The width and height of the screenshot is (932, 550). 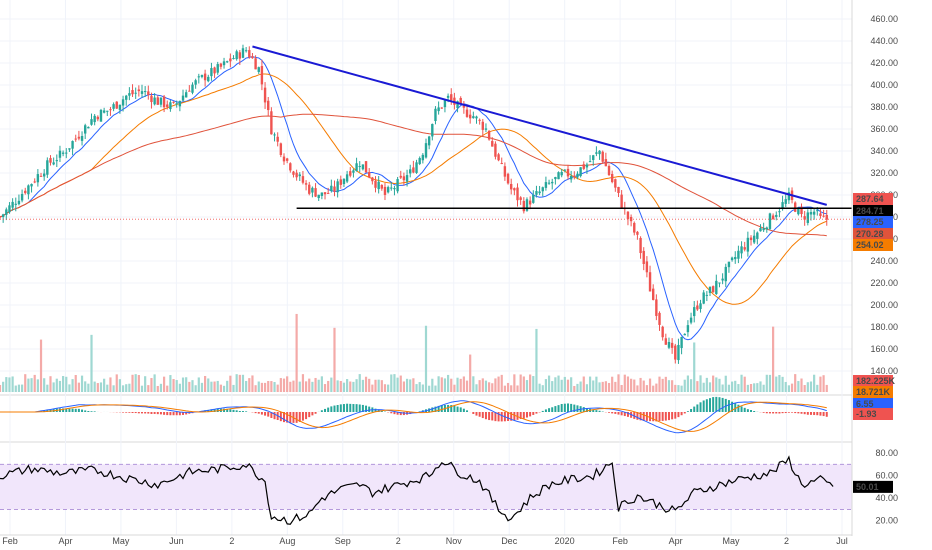 What do you see at coordinates (870, 222) in the screenshot?
I see `price-label: 278.25` at bounding box center [870, 222].